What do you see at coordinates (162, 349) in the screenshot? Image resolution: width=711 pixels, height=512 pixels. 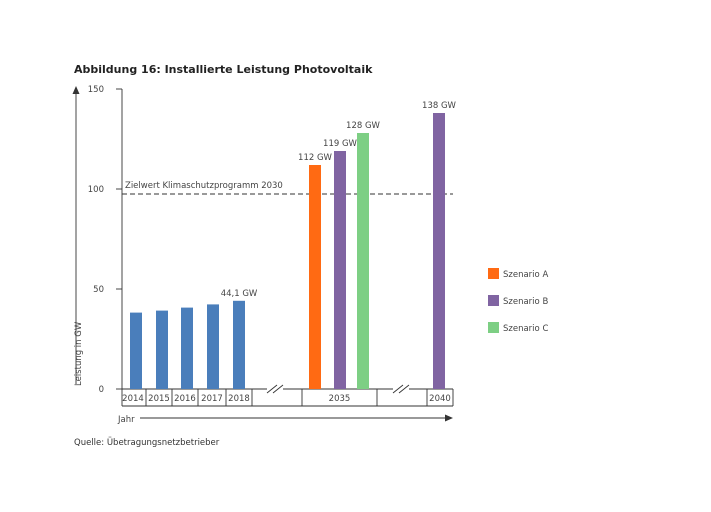 I see `bar-2015` at bounding box center [162, 349].